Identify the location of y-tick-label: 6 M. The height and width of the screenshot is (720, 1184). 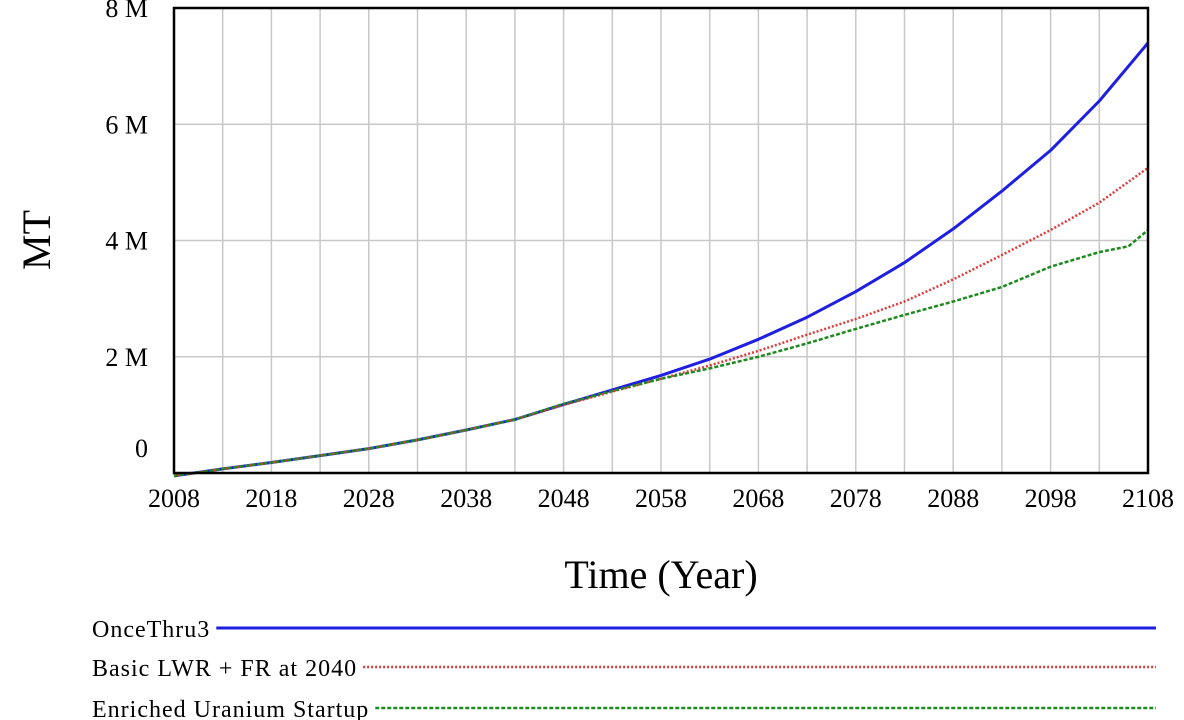
(126, 124).